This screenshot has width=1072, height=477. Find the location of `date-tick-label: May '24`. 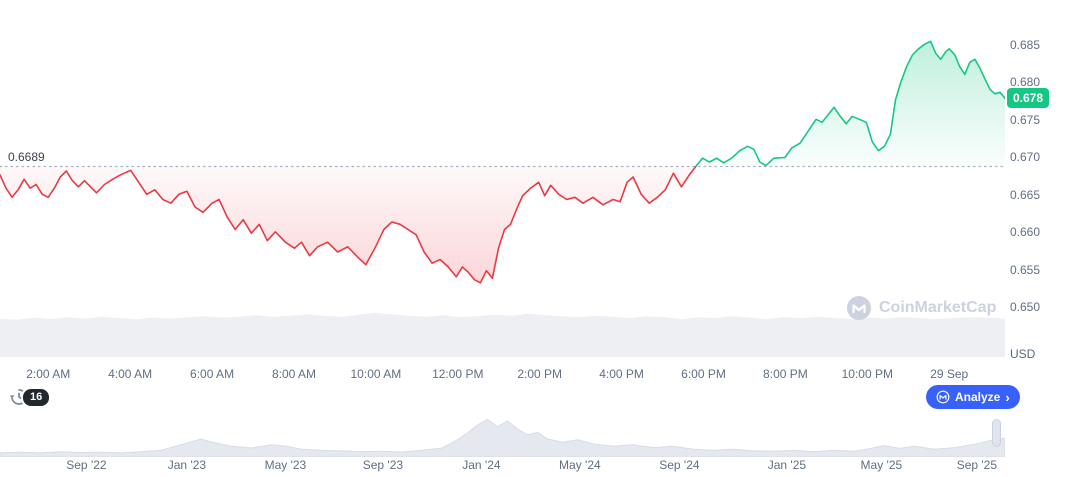

date-tick-label: May '24 is located at coordinates (580, 465).